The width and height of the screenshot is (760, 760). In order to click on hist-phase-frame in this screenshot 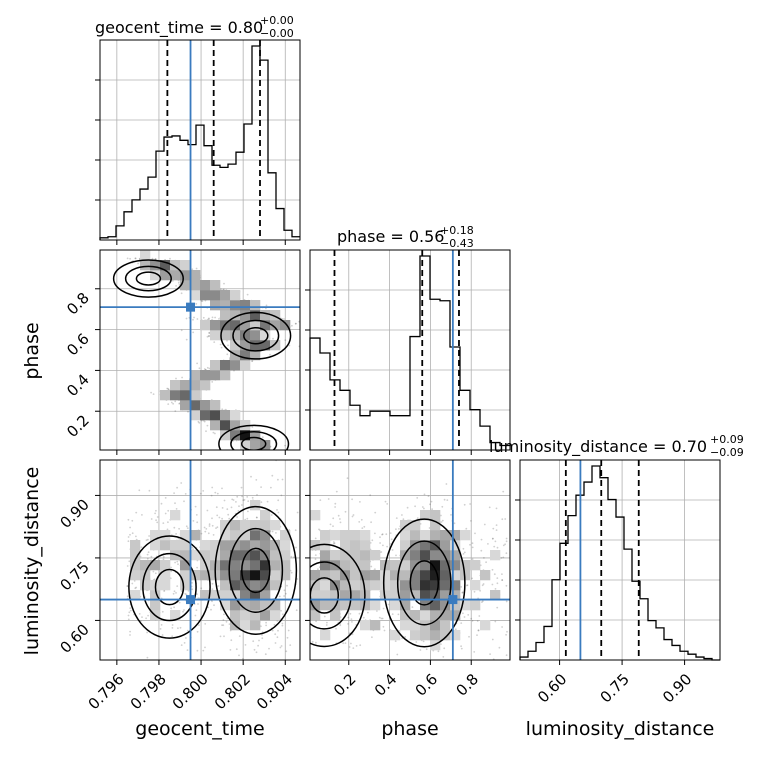, I will do `click(410, 350)`.